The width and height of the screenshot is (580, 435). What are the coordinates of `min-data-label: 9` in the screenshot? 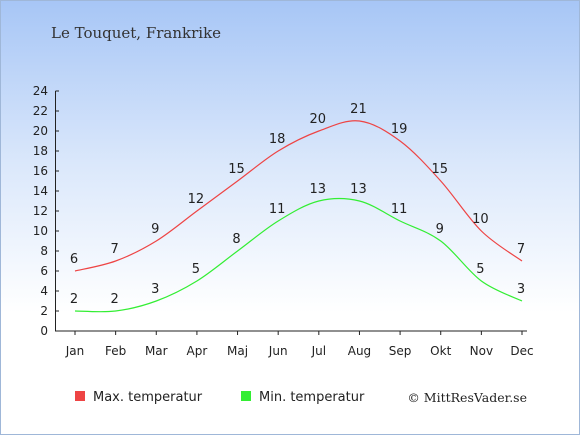 It's located at (440, 229).